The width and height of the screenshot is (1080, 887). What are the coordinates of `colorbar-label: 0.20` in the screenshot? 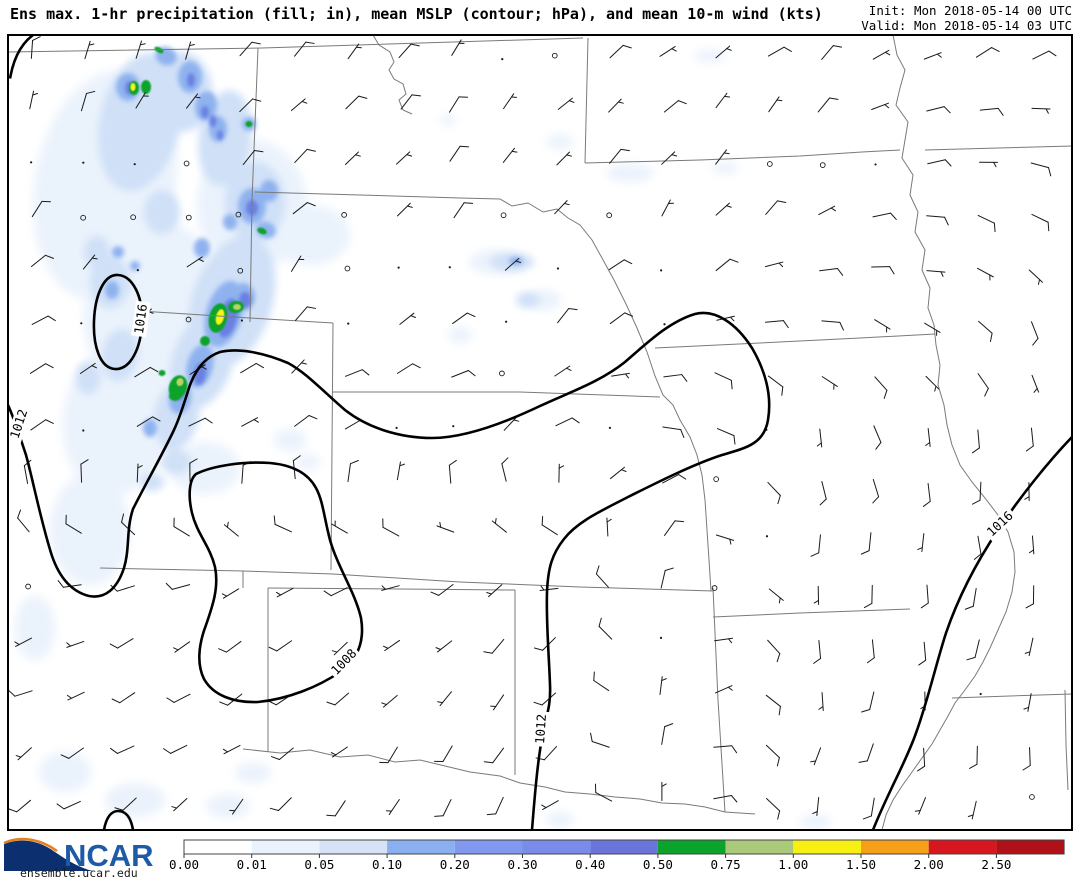 It's located at (455, 864).